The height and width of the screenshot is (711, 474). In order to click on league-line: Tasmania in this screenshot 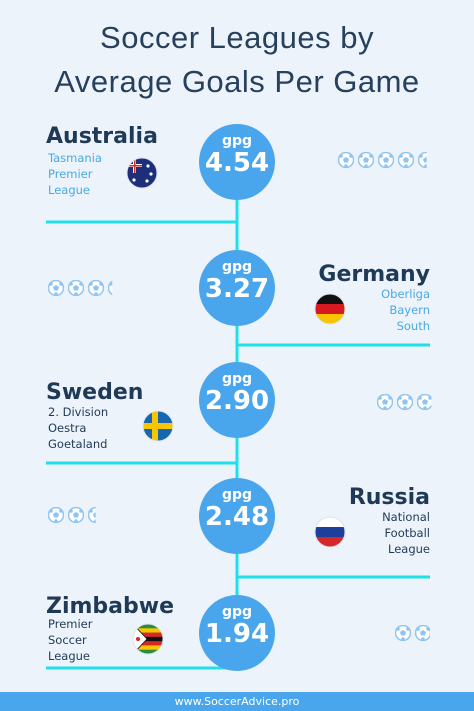, I will do `click(75, 158)`.